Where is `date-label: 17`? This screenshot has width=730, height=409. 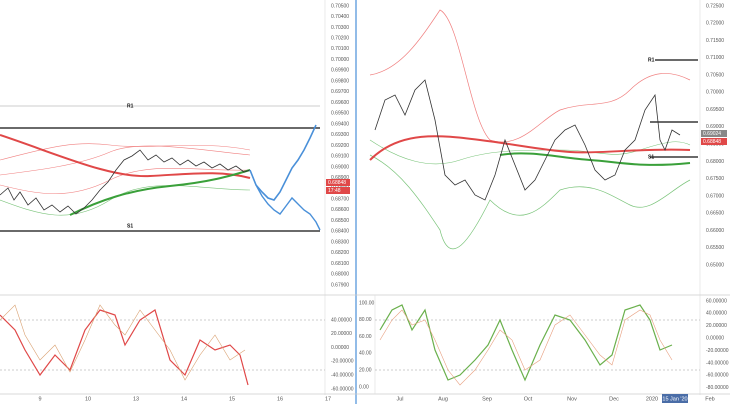 date-label: 17 is located at coordinates (328, 399).